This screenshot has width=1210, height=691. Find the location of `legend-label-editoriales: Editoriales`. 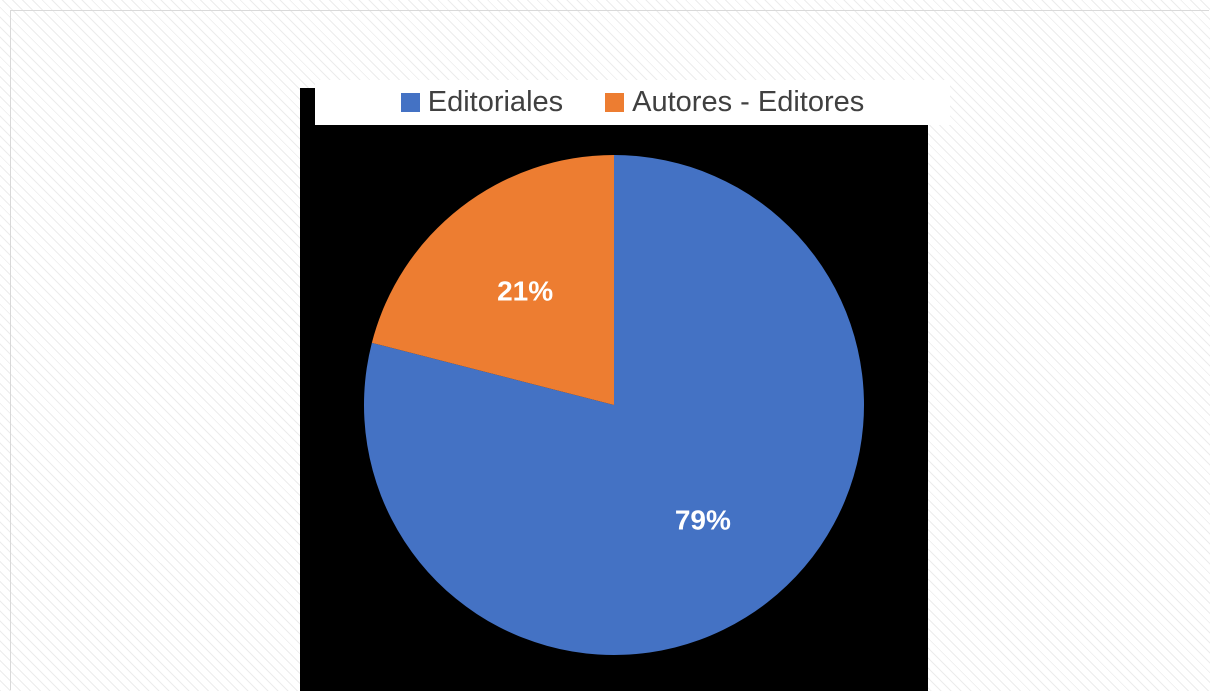

legend-label-editoriales: Editoriales is located at coordinates (495, 102).